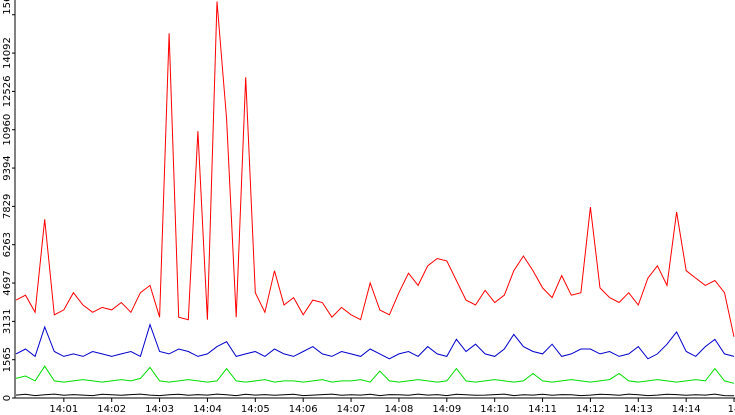 This screenshot has height=415, width=735. I want to click on y-tick-label: 14092, so click(7, 53).